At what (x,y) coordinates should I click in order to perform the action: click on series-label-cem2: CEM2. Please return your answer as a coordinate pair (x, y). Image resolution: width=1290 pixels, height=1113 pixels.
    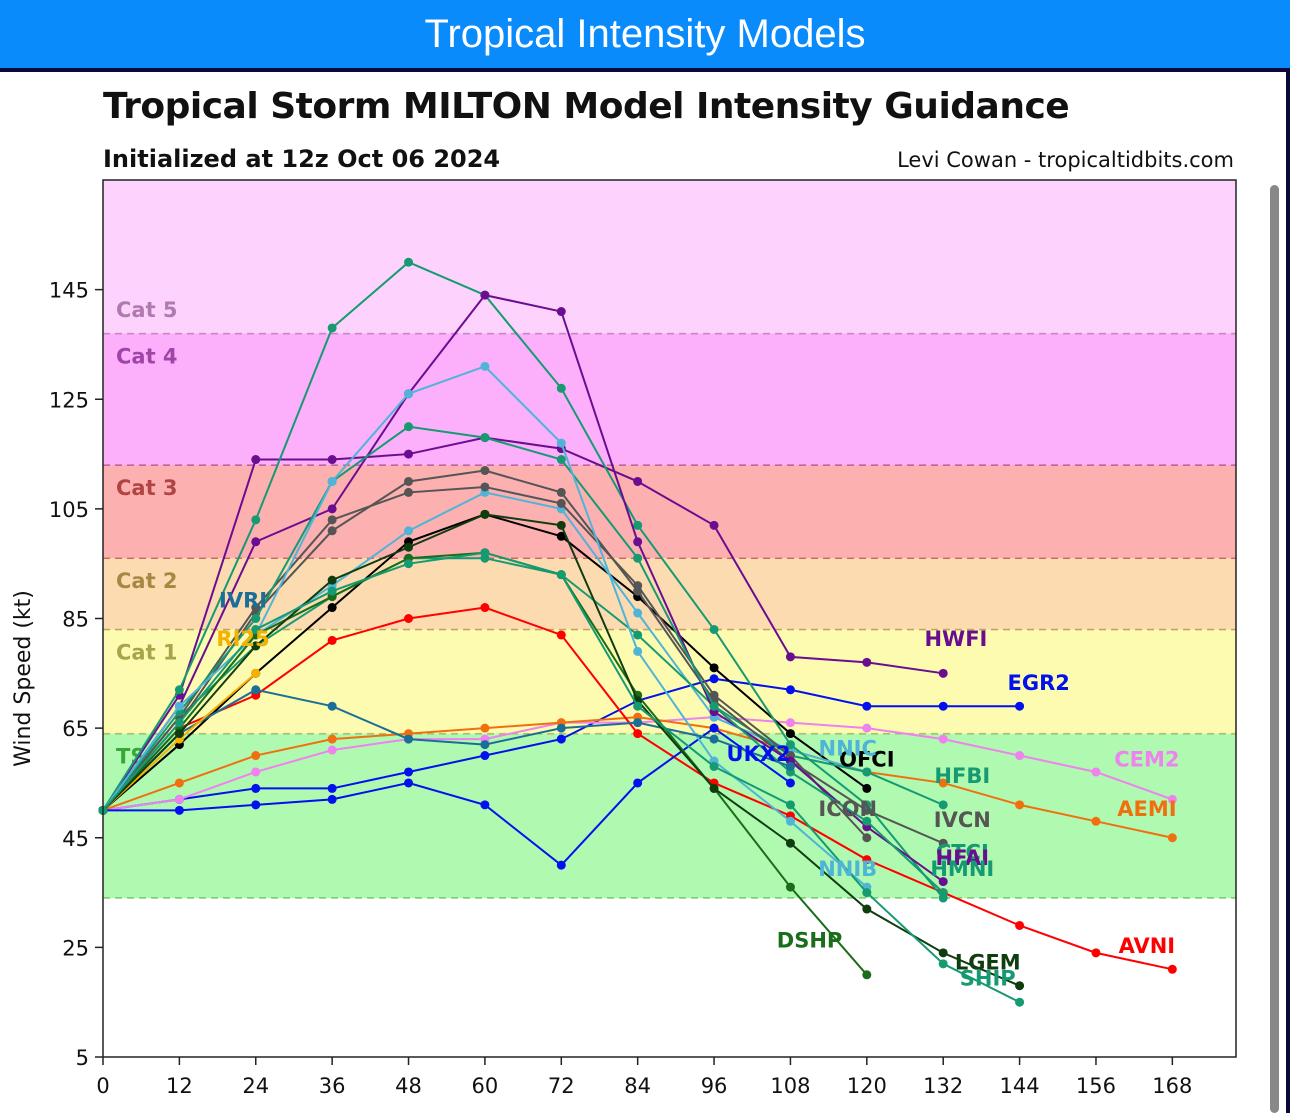
    Looking at the image, I should click on (1146, 759).